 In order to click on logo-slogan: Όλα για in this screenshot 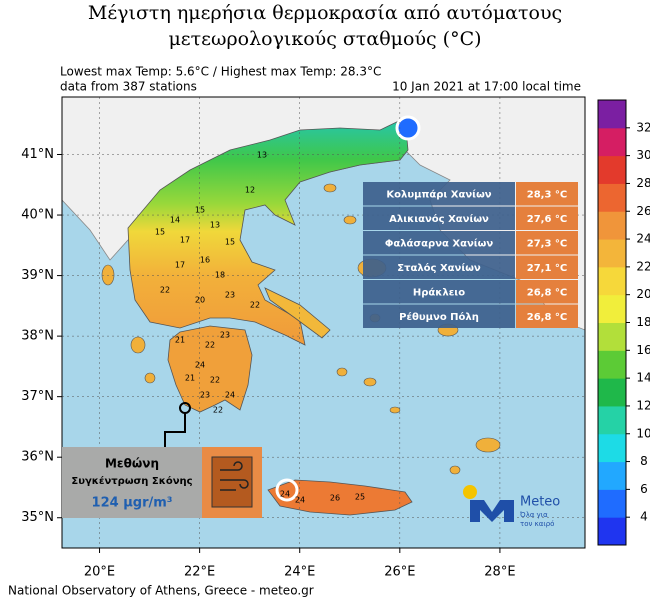, I will do `click(533, 515)`.